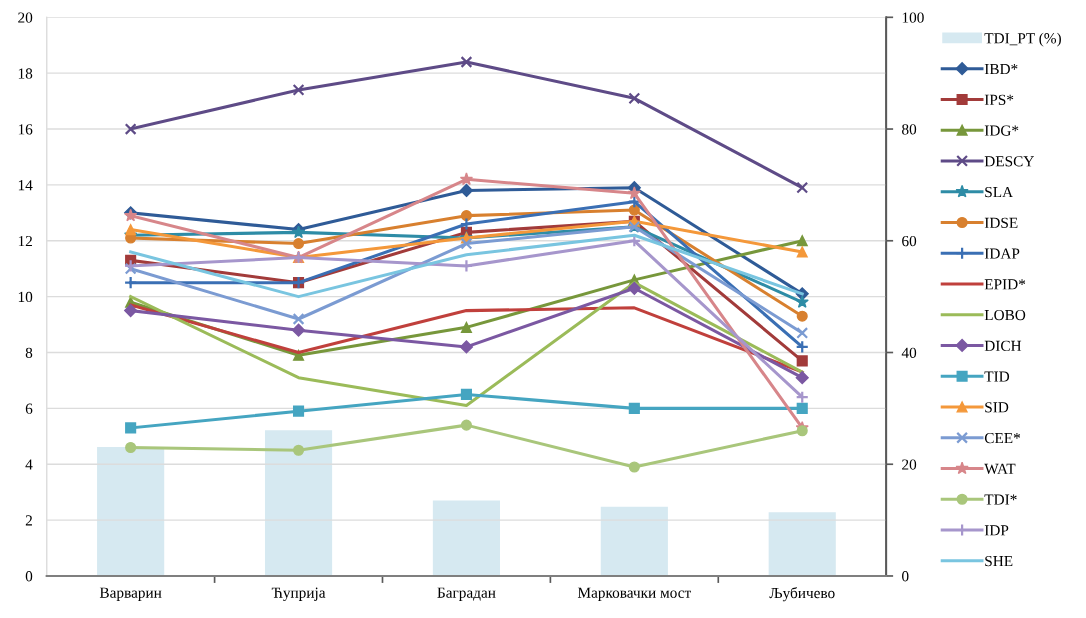 The image size is (1086, 618). I want to click on legend-label: SHE, so click(999, 561).